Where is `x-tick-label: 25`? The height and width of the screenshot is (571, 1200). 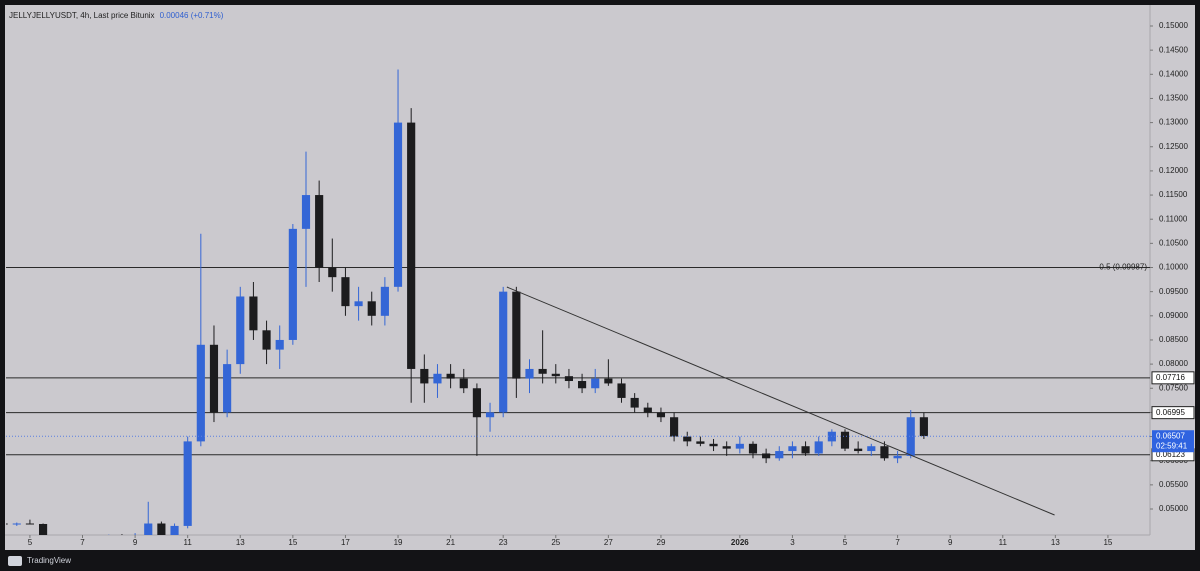 x-tick-label: 25 is located at coordinates (555, 542).